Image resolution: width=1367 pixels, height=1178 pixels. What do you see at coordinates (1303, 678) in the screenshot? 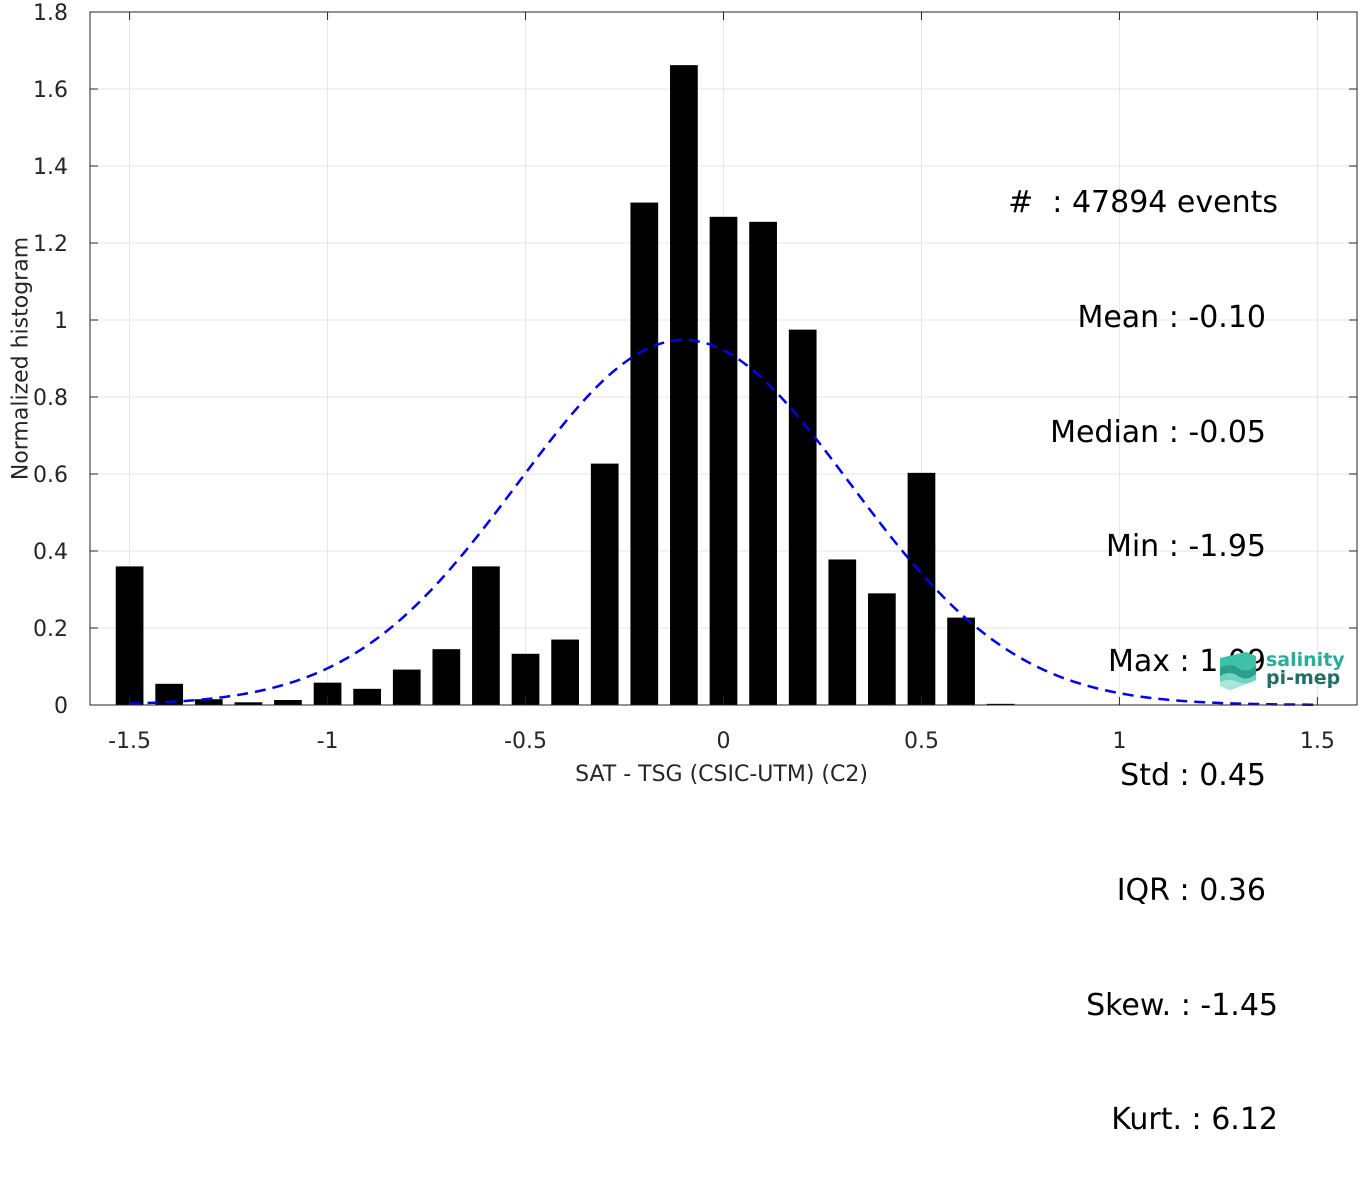
I see `logo-text-pi-mep: pi-mep` at bounding box center [1303, 678].